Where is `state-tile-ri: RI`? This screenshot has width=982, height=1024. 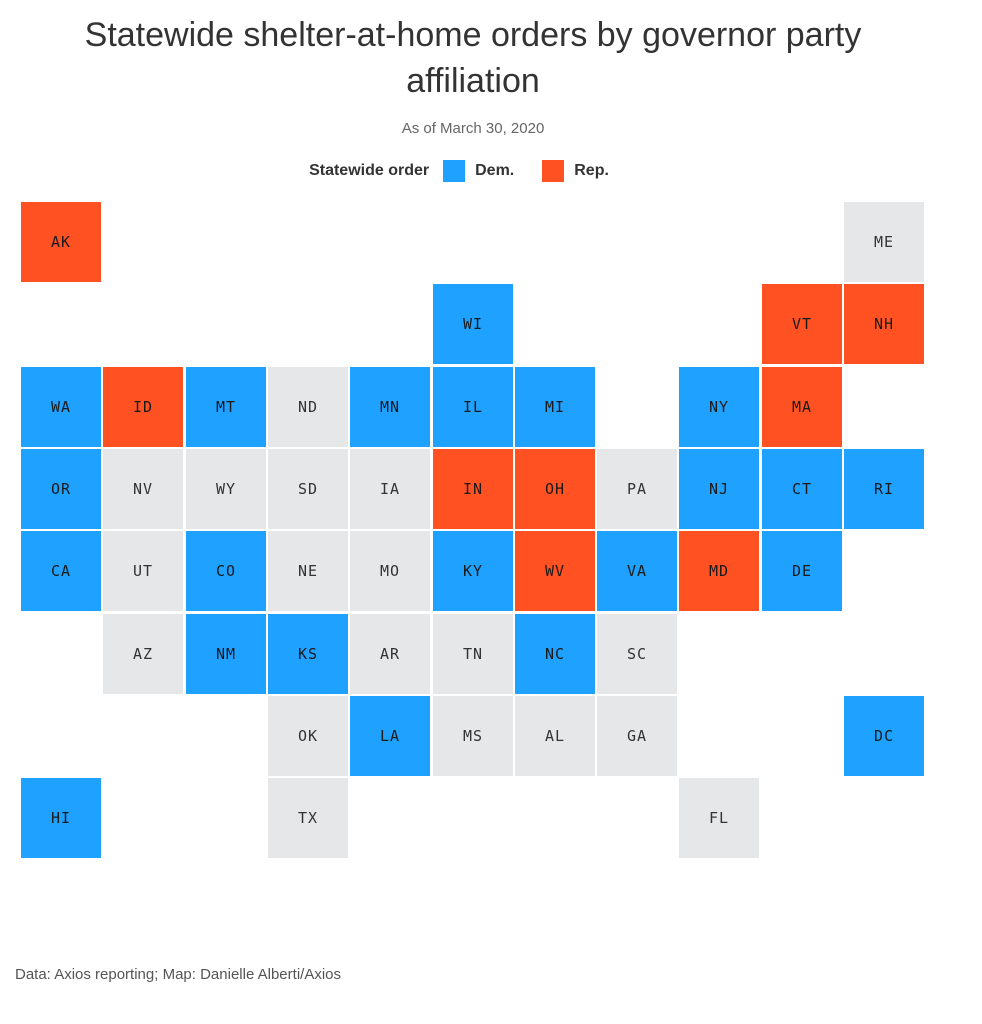 state-tile-ri: RI is located at coordinates (884, 489).